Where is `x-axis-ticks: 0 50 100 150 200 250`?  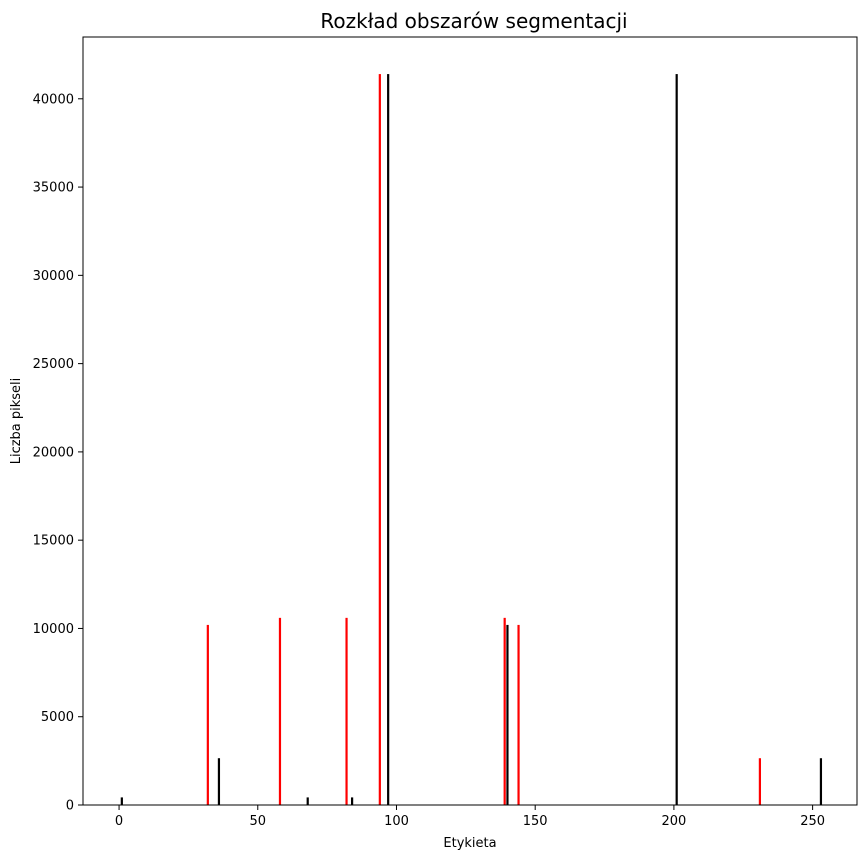 x-axis-ticks: 0 50 100 150 200 250 is located at coordinates (470, 817).